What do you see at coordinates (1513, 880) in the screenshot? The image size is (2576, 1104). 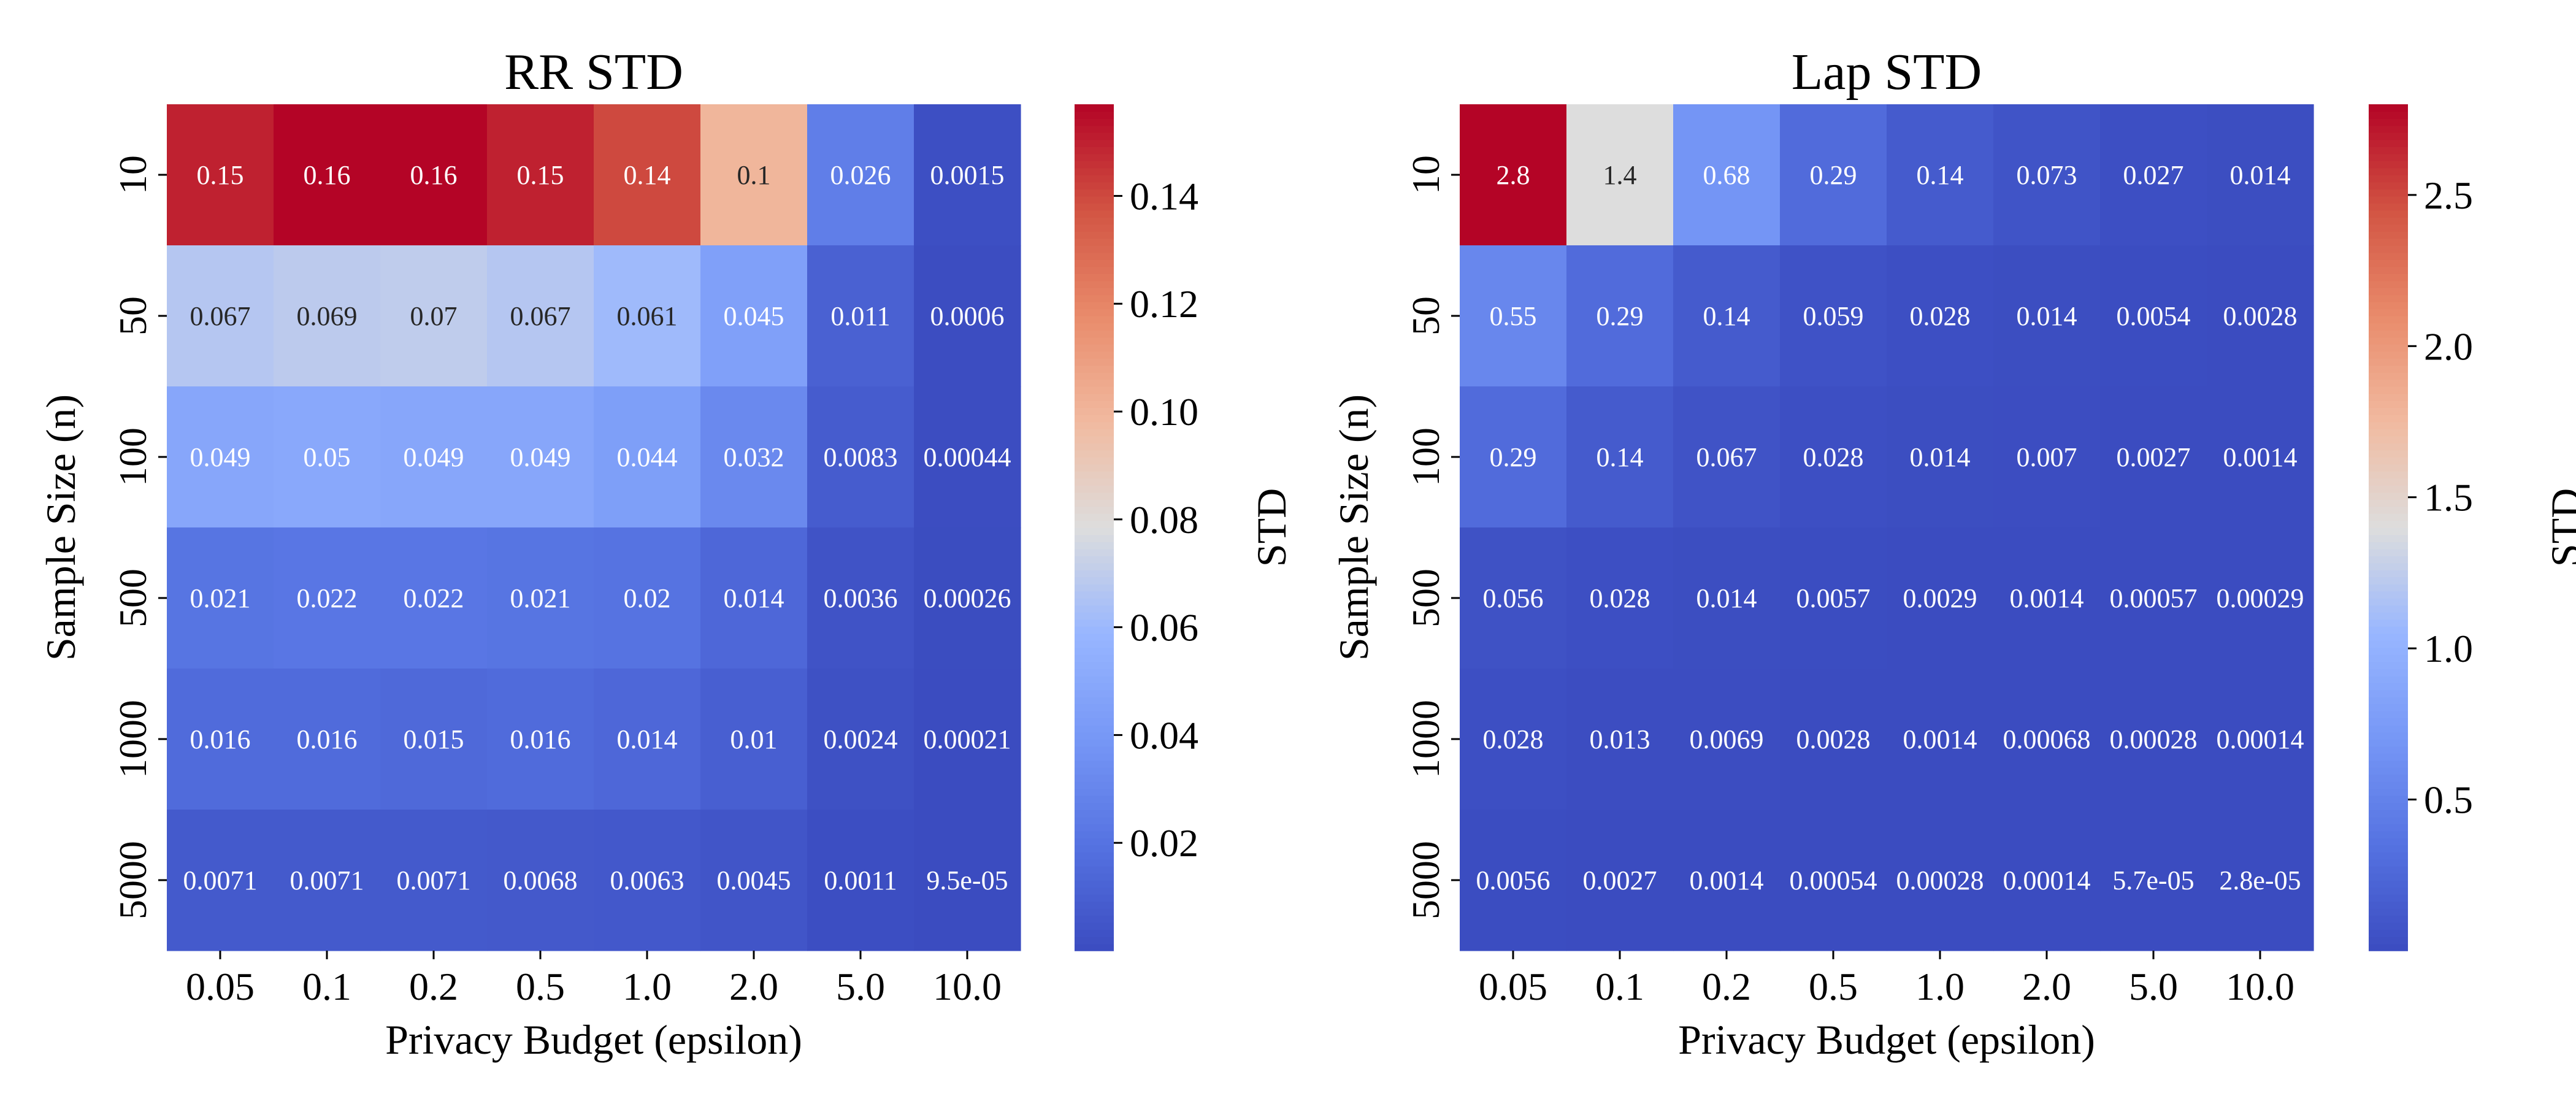 I see `cell-annotation: 0.0056` at bounding box center [1513, 880].